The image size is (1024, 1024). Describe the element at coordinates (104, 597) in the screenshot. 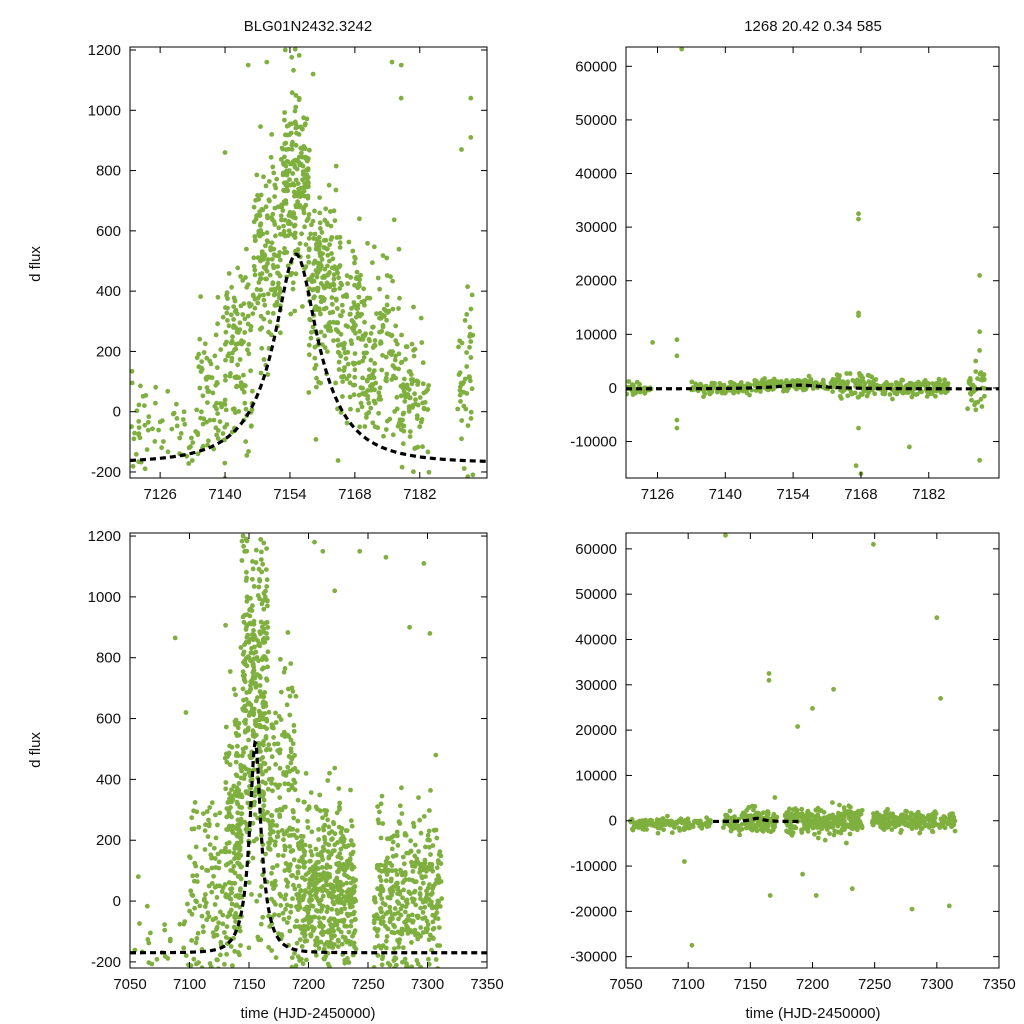

I see `y-tick-label: 1000` at that location.